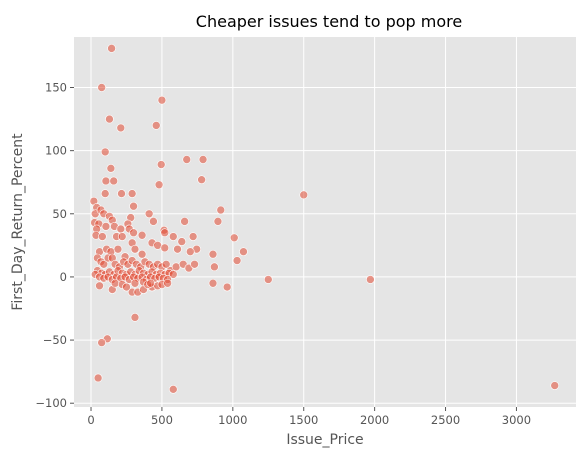 This screenshot has height=458, width=585. Describe the element at coordinates (18, 222) in the screenshot. I see `y-axis-label: First_Day_Return_Percent` at that location.